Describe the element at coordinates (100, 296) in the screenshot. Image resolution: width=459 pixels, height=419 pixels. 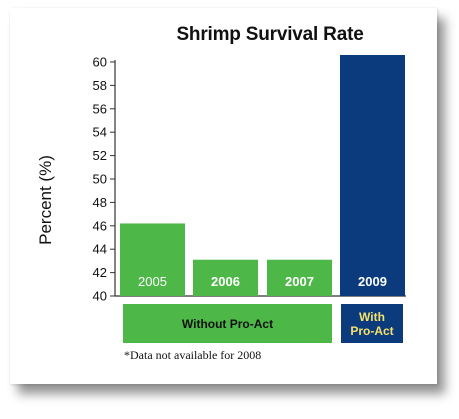
I see `y-tick-label: 40` at that location.